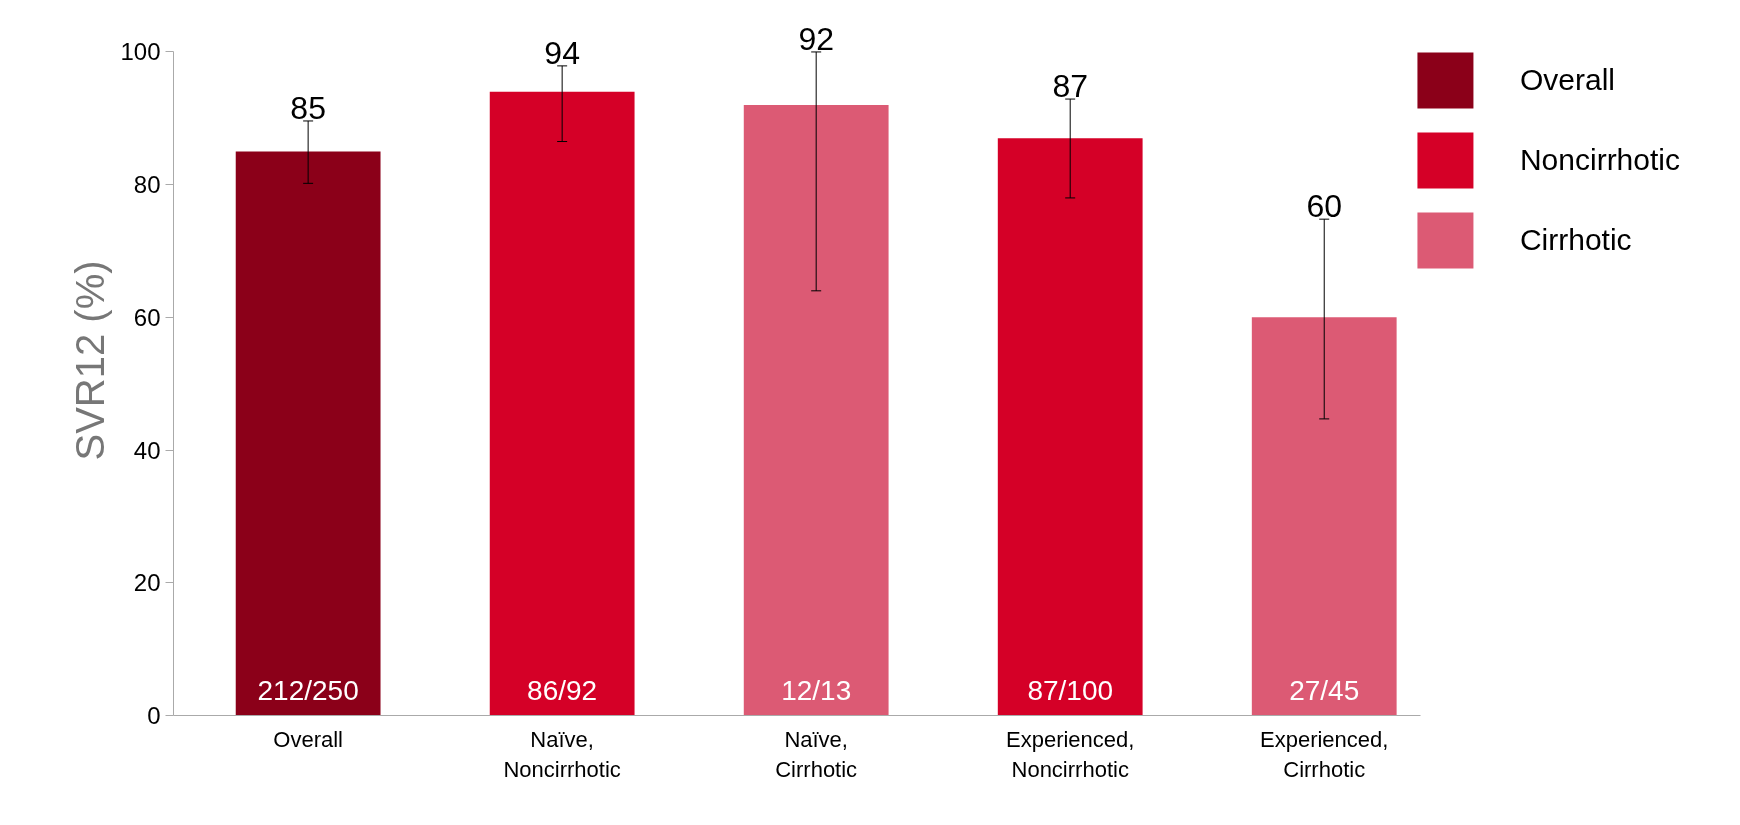  What do you see at coordinates (562, 754) in the screenshot?
I see `x-tick-label: Naïve, Noncirrhotic` at bounding box center [562, 754].